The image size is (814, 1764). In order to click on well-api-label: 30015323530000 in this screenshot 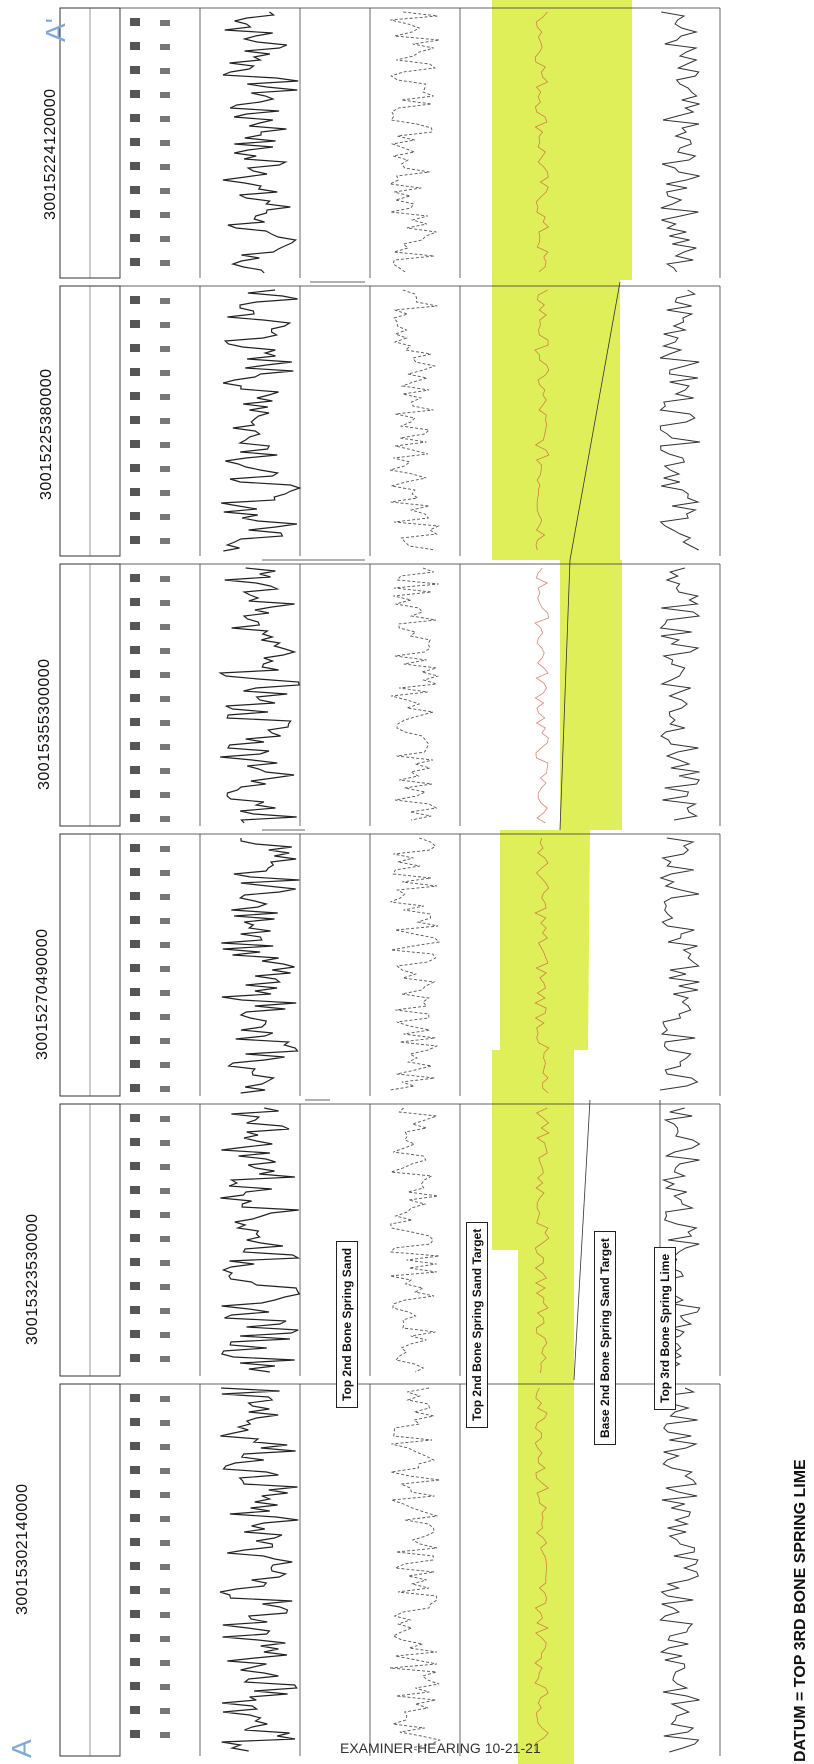, I will do `click(32, 1279)`.